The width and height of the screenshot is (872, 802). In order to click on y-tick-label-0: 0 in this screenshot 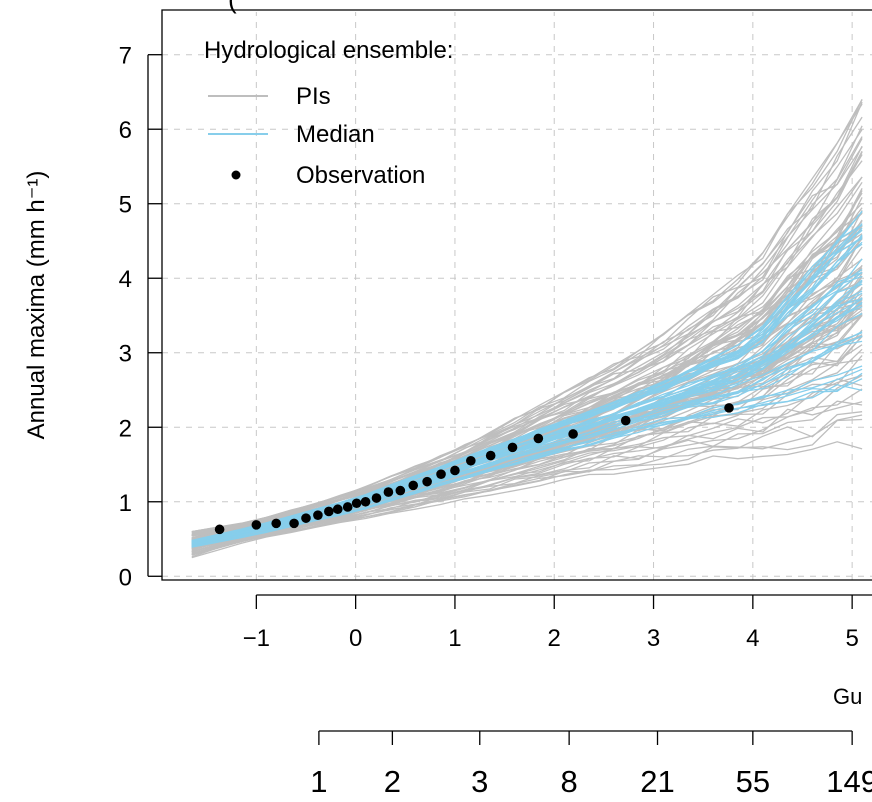, I will do `click(125, 577)`.